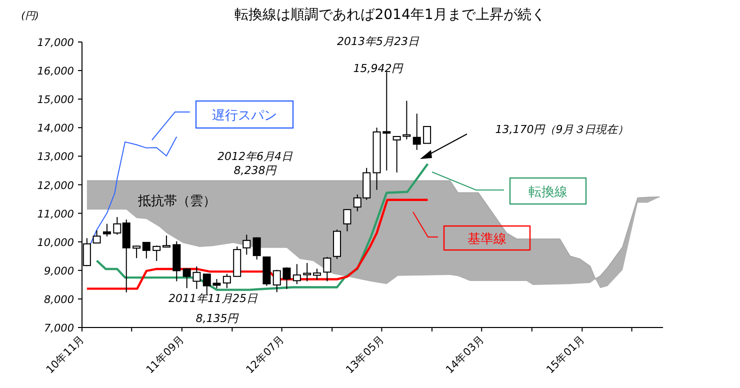 This screenshot has height=388, width=740. Describe the element at coordinates (548, 192) in the screenshot. I see `text: 転換線` at that location.